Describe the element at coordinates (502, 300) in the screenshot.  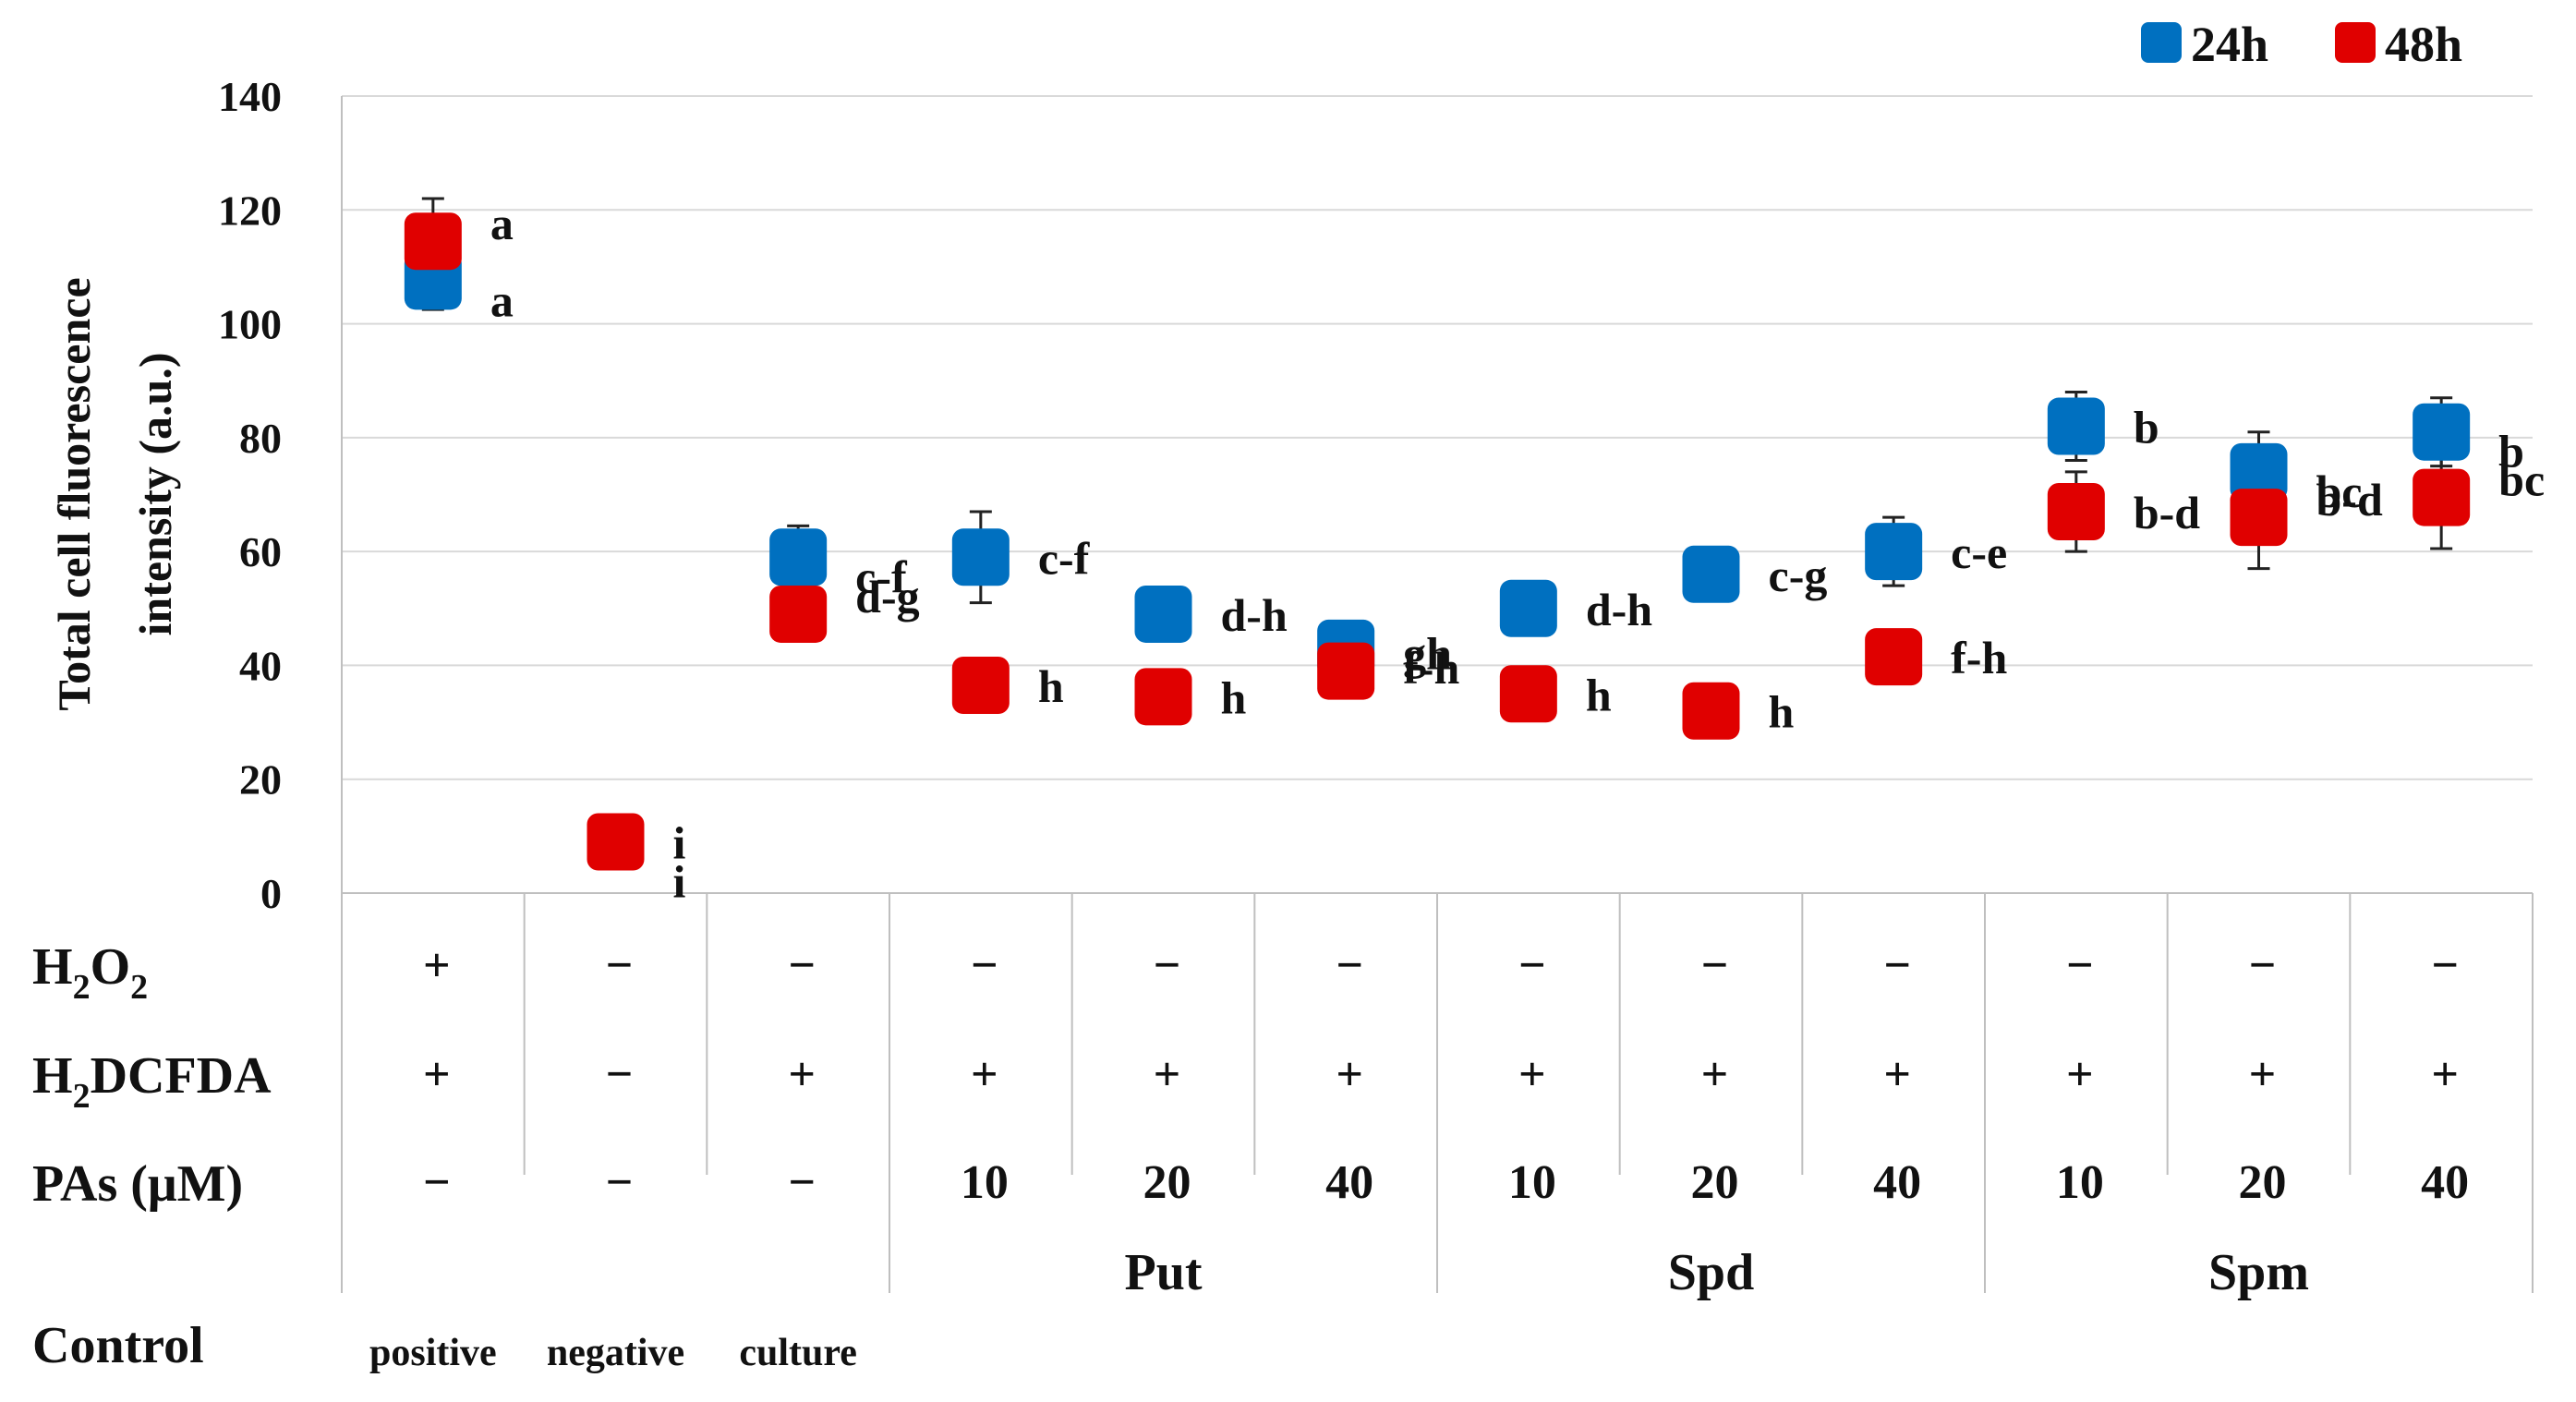
I see `significance-label-24h: a` at that location.